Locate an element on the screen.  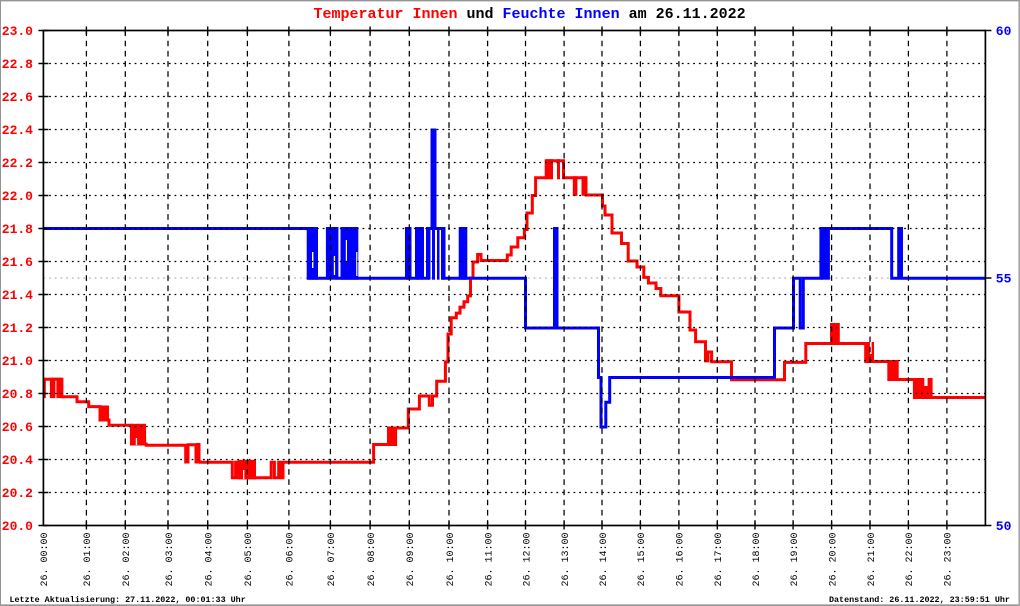
svg-text: 26. 17:00 is located at coordinates (719, 559).